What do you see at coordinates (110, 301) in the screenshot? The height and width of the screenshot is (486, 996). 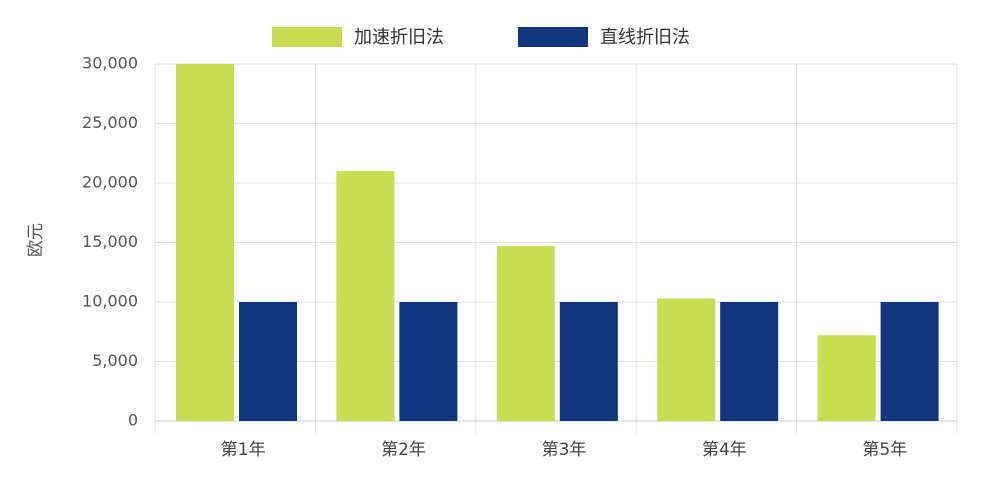 I see `y-tick-label: 10,000` at bounding box center [110, 301].